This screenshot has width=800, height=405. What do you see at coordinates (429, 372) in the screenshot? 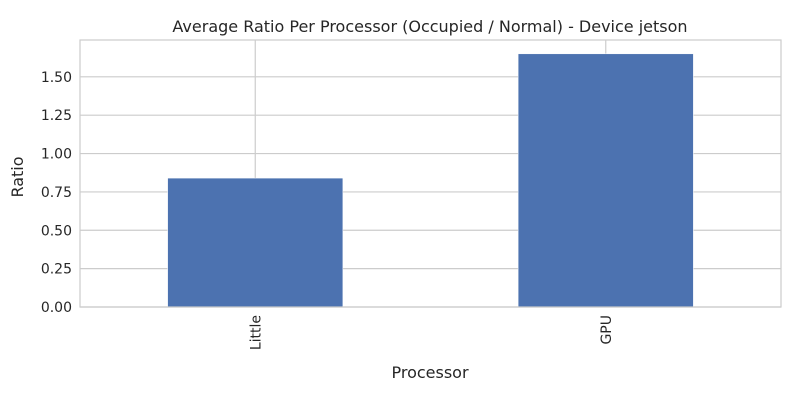
I see `x-axis-label: Processor` at bounding box center [429, 372].